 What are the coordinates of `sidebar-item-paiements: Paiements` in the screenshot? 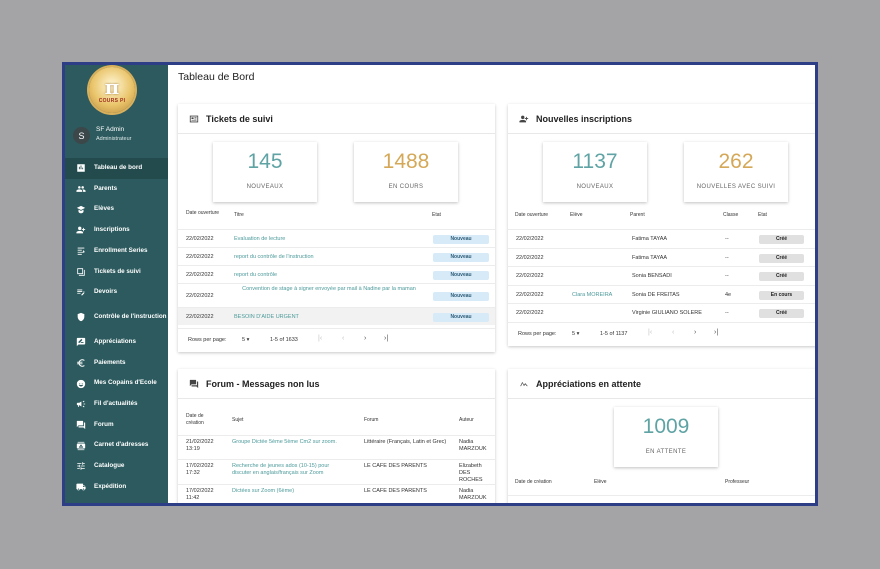 It's located at (116, 363).